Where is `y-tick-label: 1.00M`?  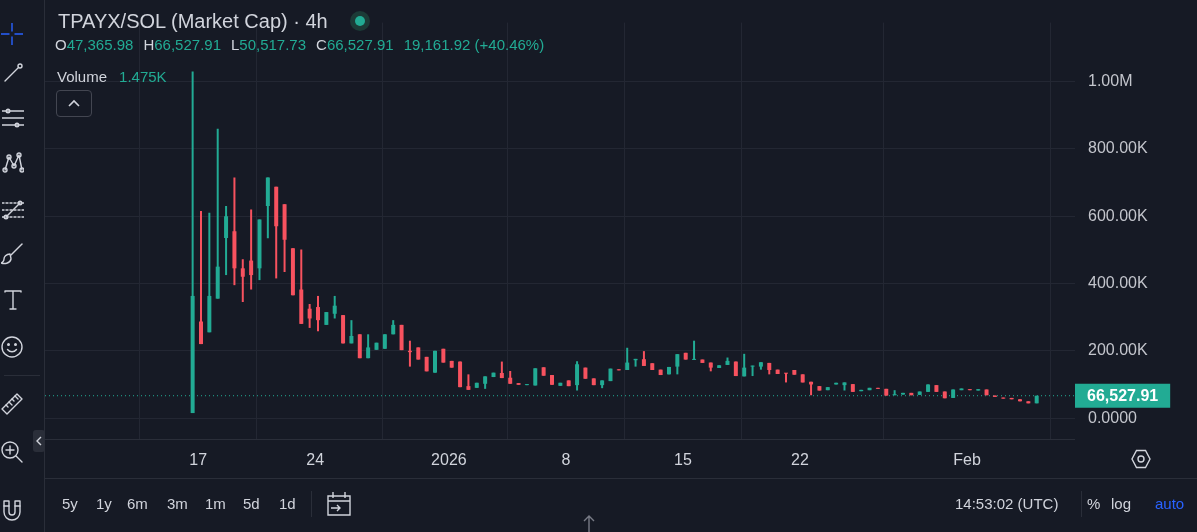
y-tick-label: 1.00M is located at coordinates (1110, 80).